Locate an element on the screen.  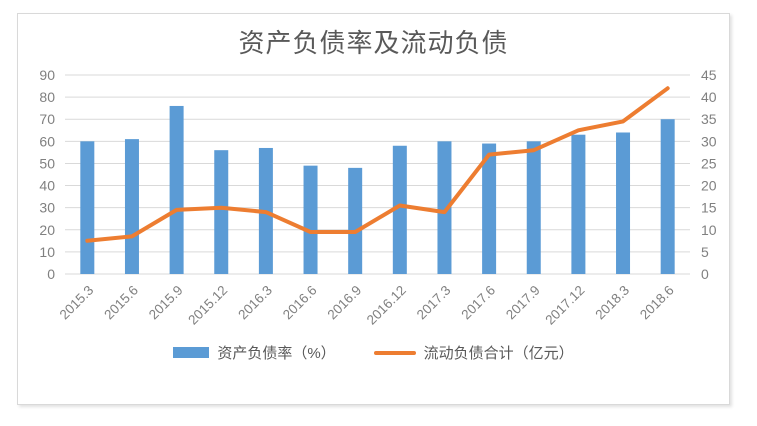
right-axis-tick-label: 10 is located at coordinates (709, 230).